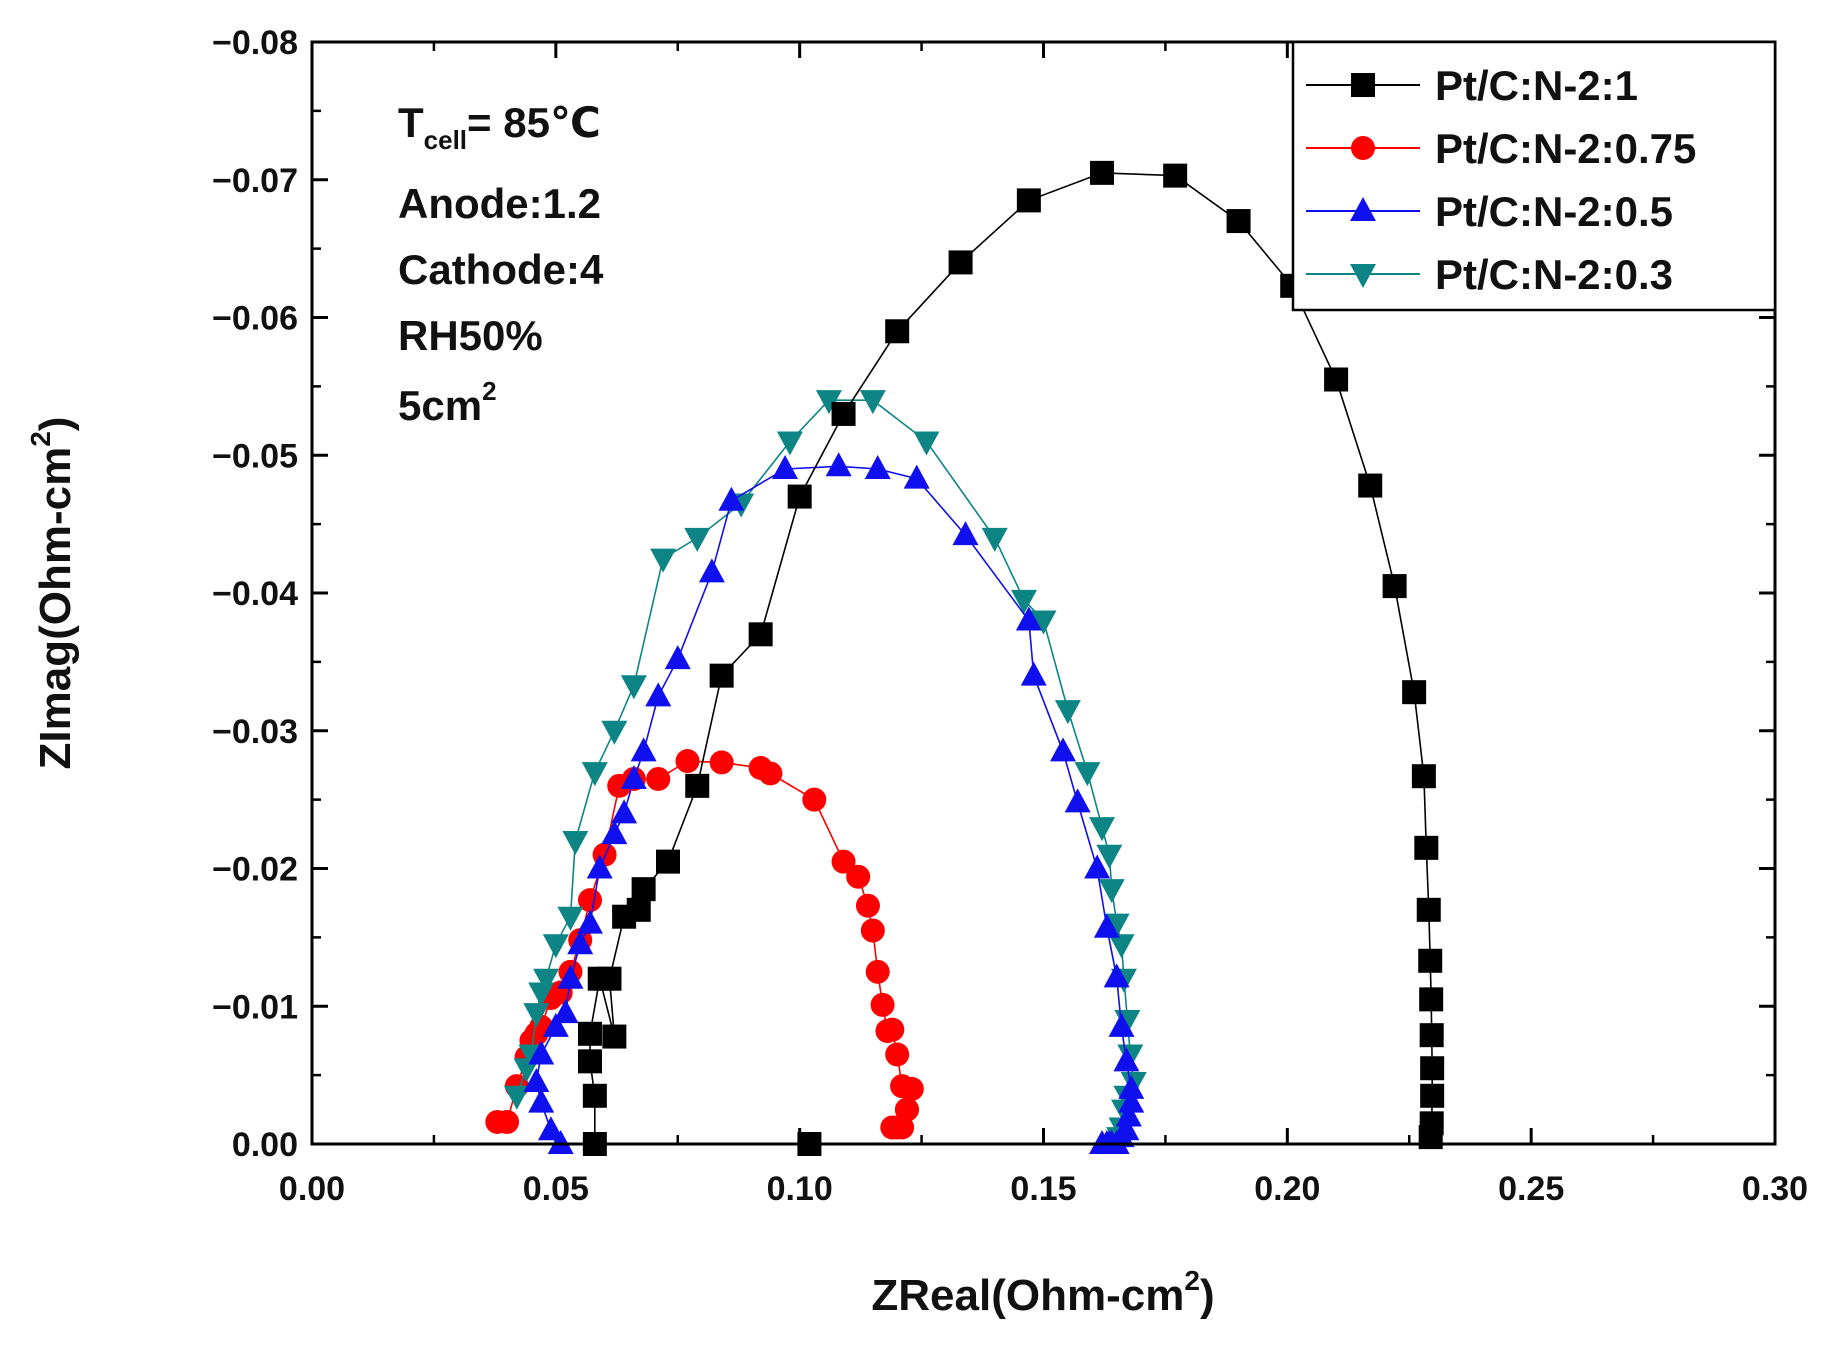 This screenshot has height=1345, width=1825. What do you see at coordinates (1287, 1189) in the screenshot?
I see `x-tick-label: 0.20` at bounding box center [1287, 1189].